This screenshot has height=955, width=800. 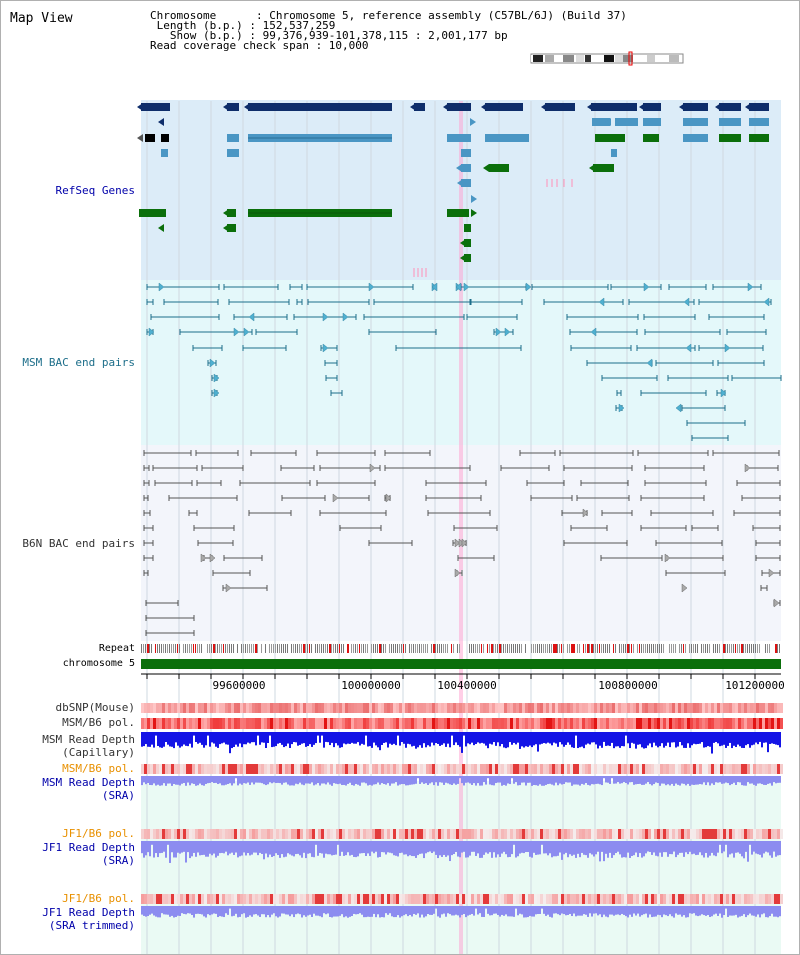 I want to click on gene-exon, so click(x=233, y=138).